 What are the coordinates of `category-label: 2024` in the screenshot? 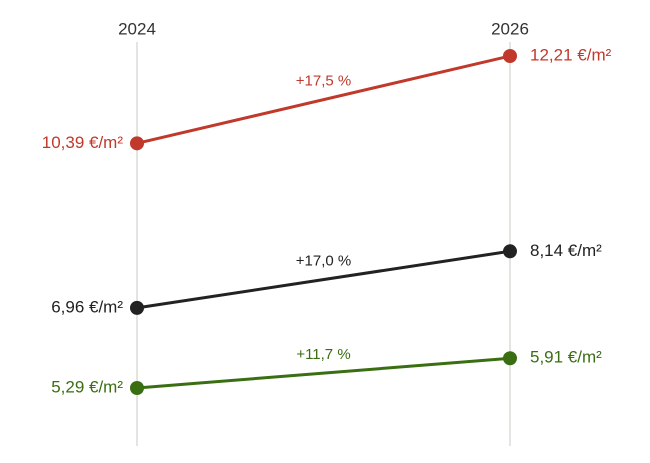 It's located at (137, 28).